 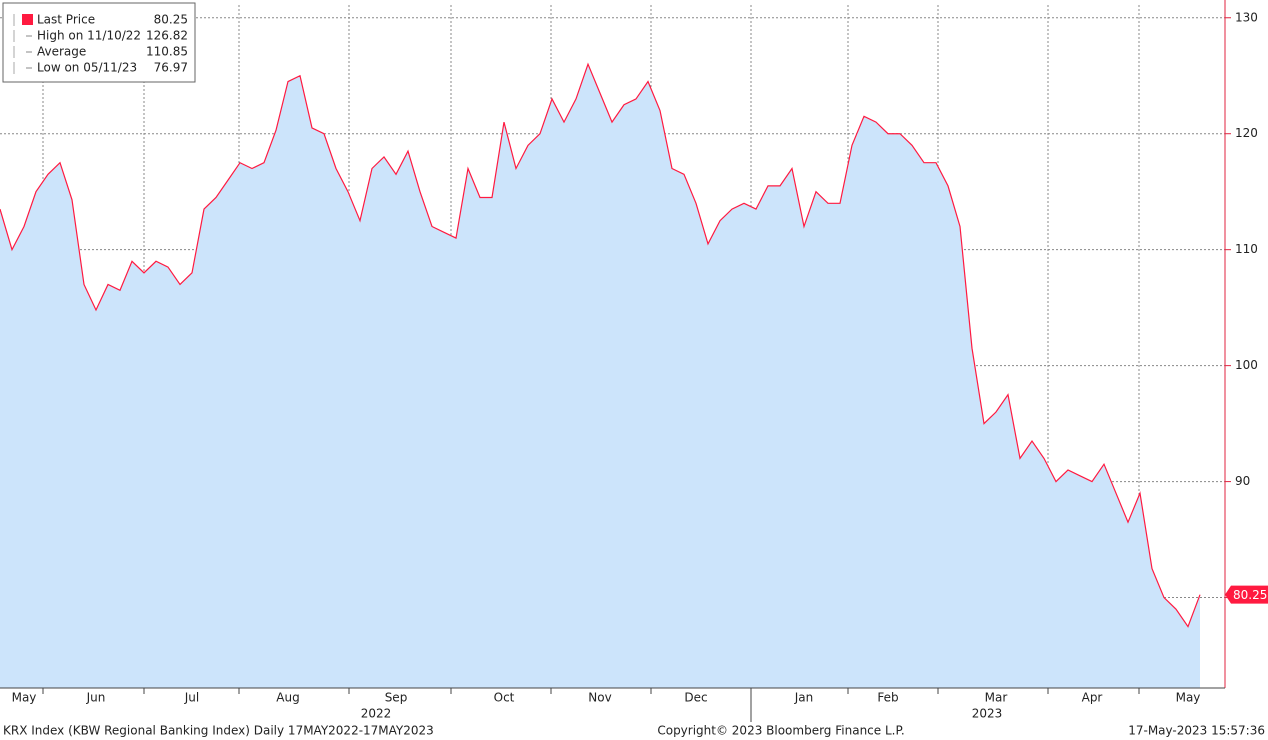 What do you see at coordinates (1242, 481) in the screenshot?
I see `y-tick-label: 90` at bounding box center [1242, 481].